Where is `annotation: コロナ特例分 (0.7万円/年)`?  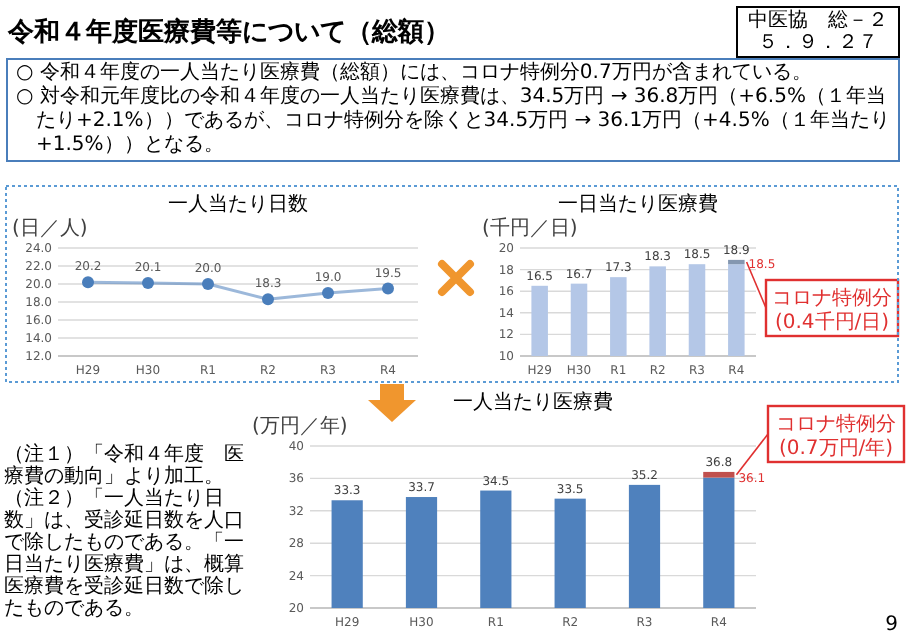 annotation: コロナ特例分 (0.7万円/年) is located at coordinates (836, 436).